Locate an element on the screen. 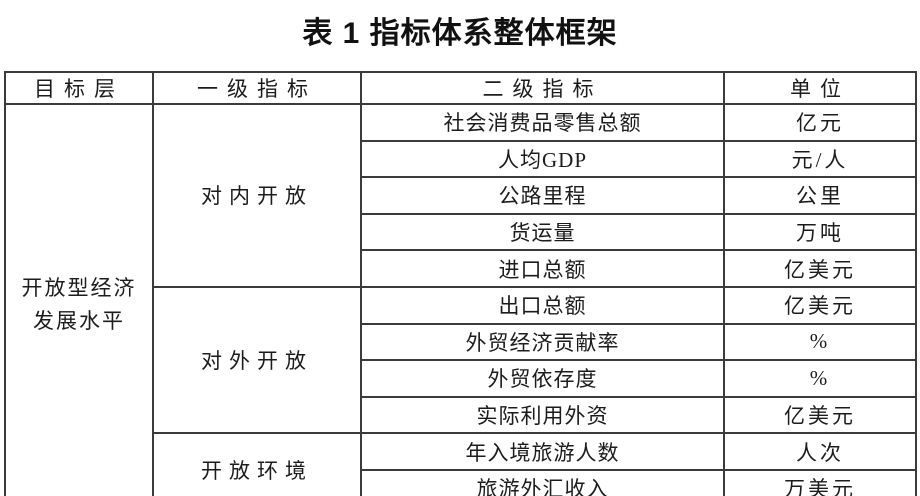 The height and width of the screenshot is (496, 920). indicator-cell: 公路里程 is located at coordinates (542, 195).